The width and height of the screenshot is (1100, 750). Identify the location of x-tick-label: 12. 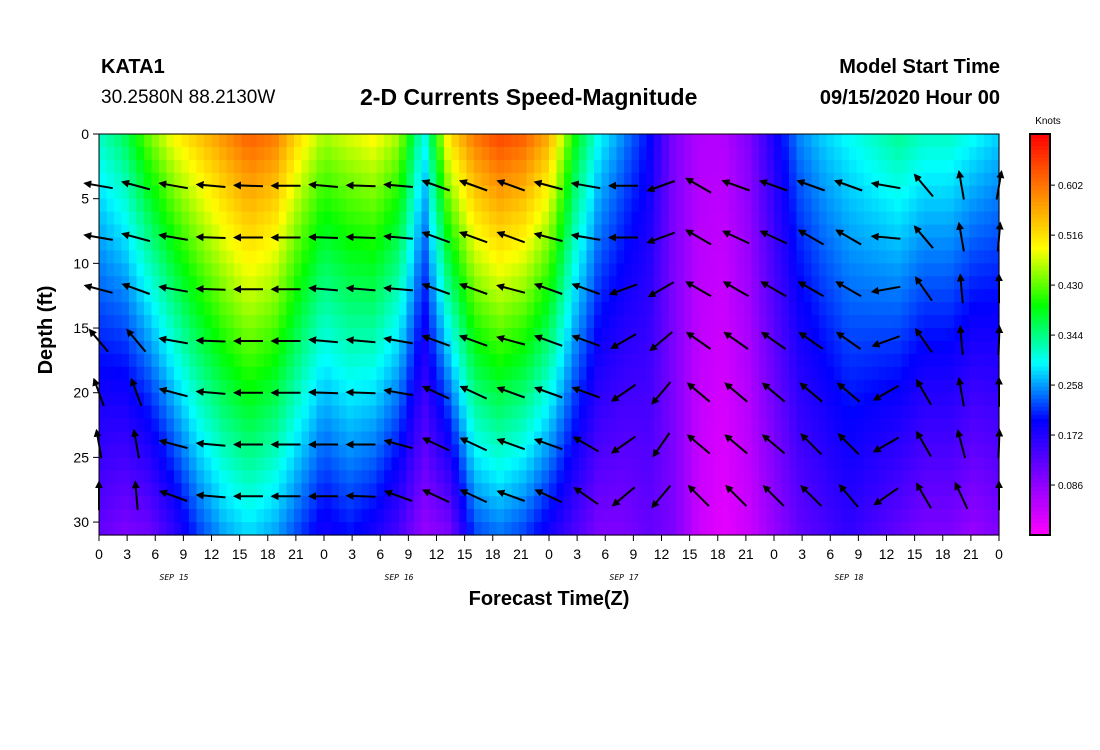
(662, 554).